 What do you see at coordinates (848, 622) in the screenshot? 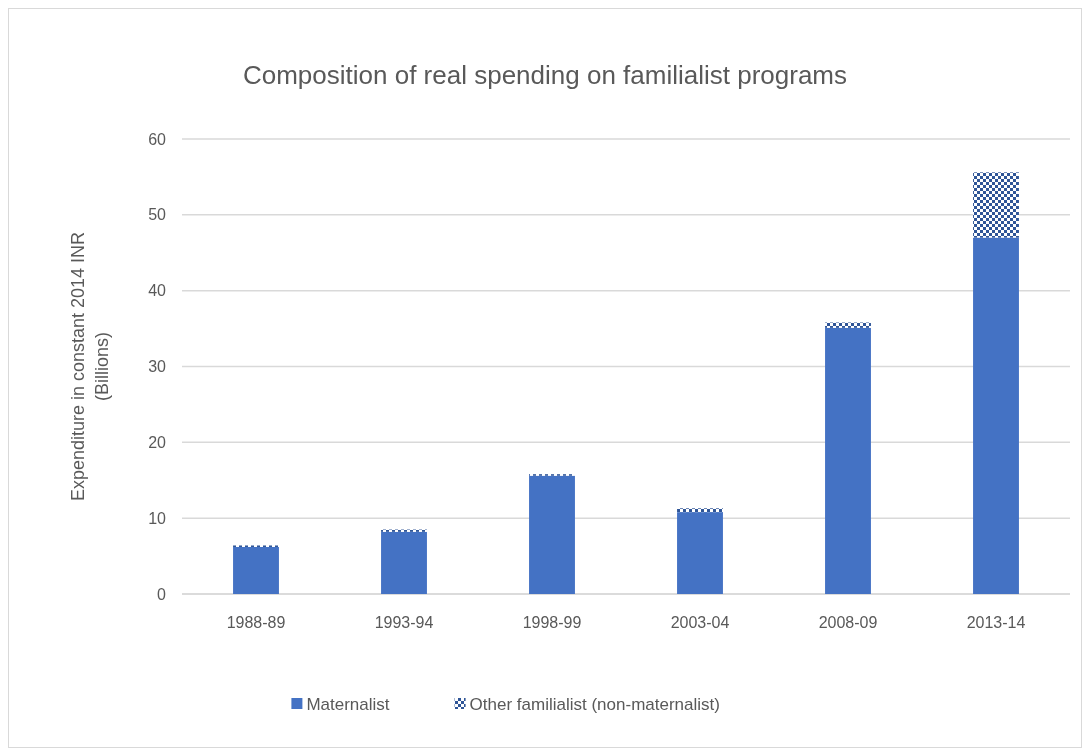
I see `x-tick-label: 2008-09` at bounding box center [848, 622].